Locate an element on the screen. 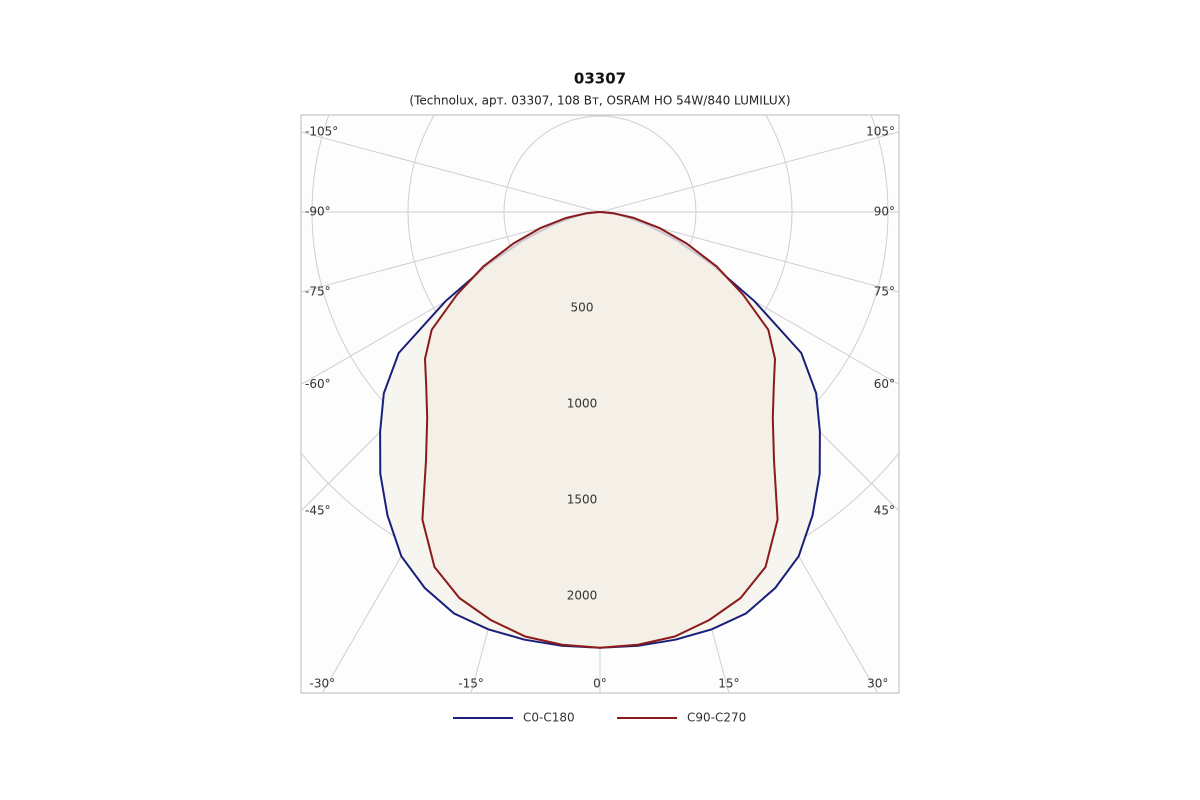 Image resolution: width=1200 pixels, height=800 pixels. r-tick-label: 1000 is located at coordinates (582, 404).